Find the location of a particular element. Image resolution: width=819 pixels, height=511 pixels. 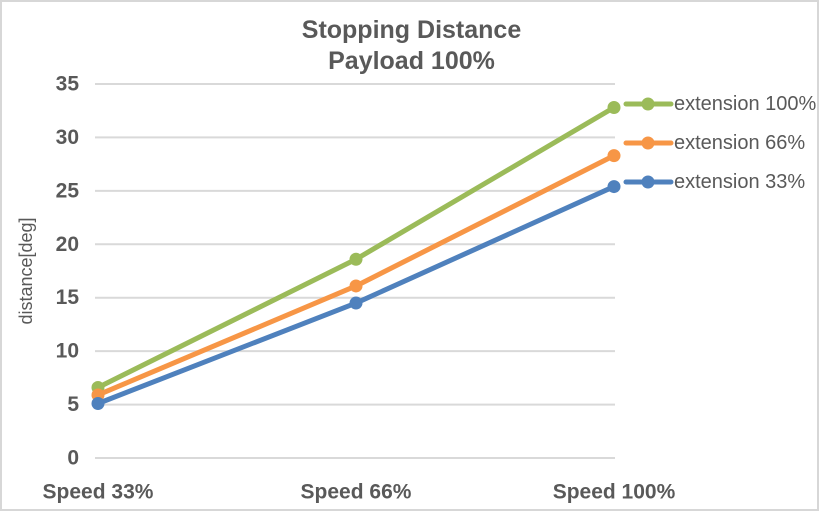

legend-label-extension-66: extension 66% is located at coordinates (739, 143).